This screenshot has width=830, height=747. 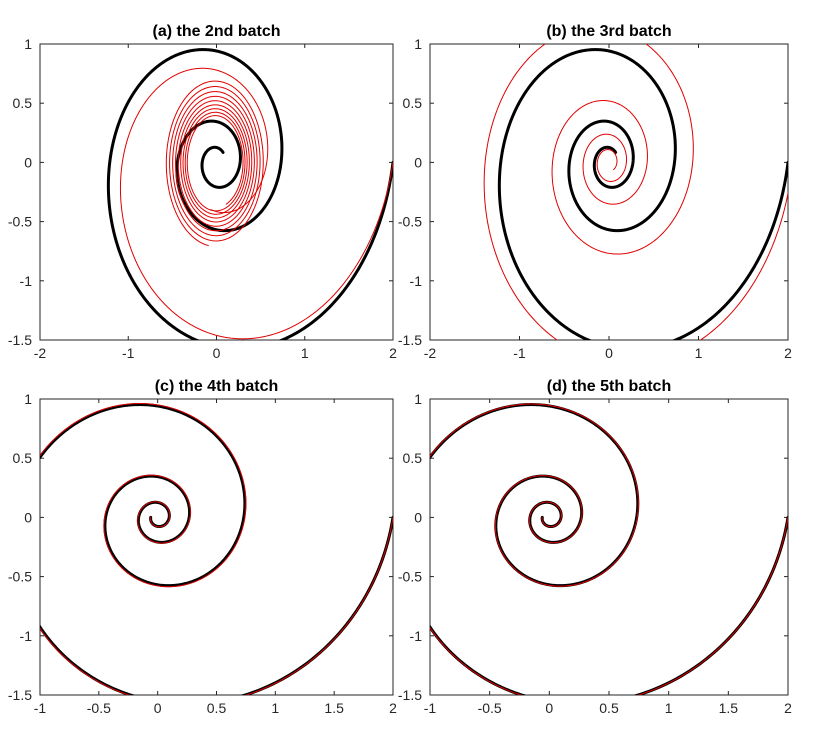 I want to click on panel-title: (c) the 4th batch, so click(x=217, y=386).